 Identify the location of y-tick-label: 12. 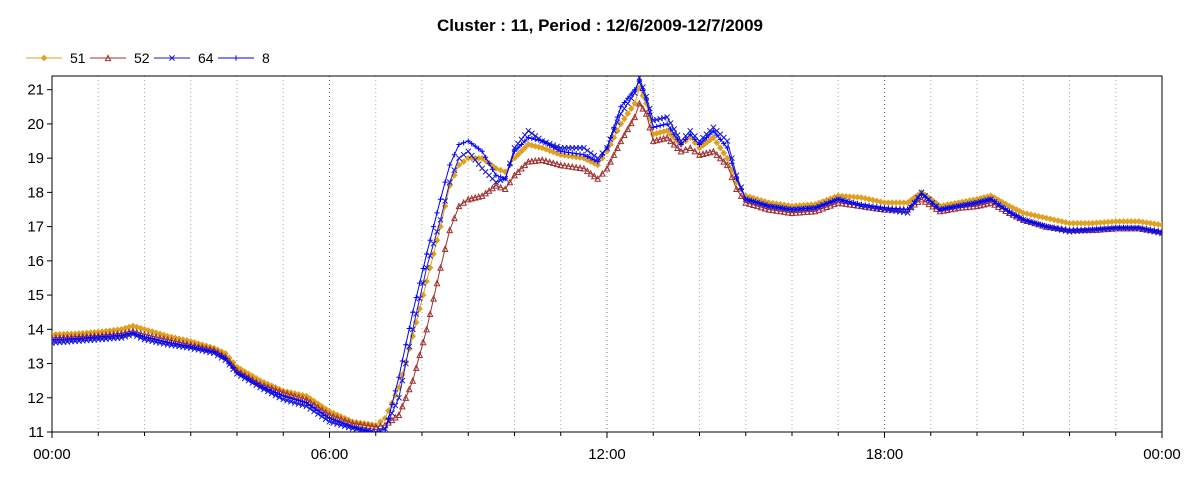
(35, 398).